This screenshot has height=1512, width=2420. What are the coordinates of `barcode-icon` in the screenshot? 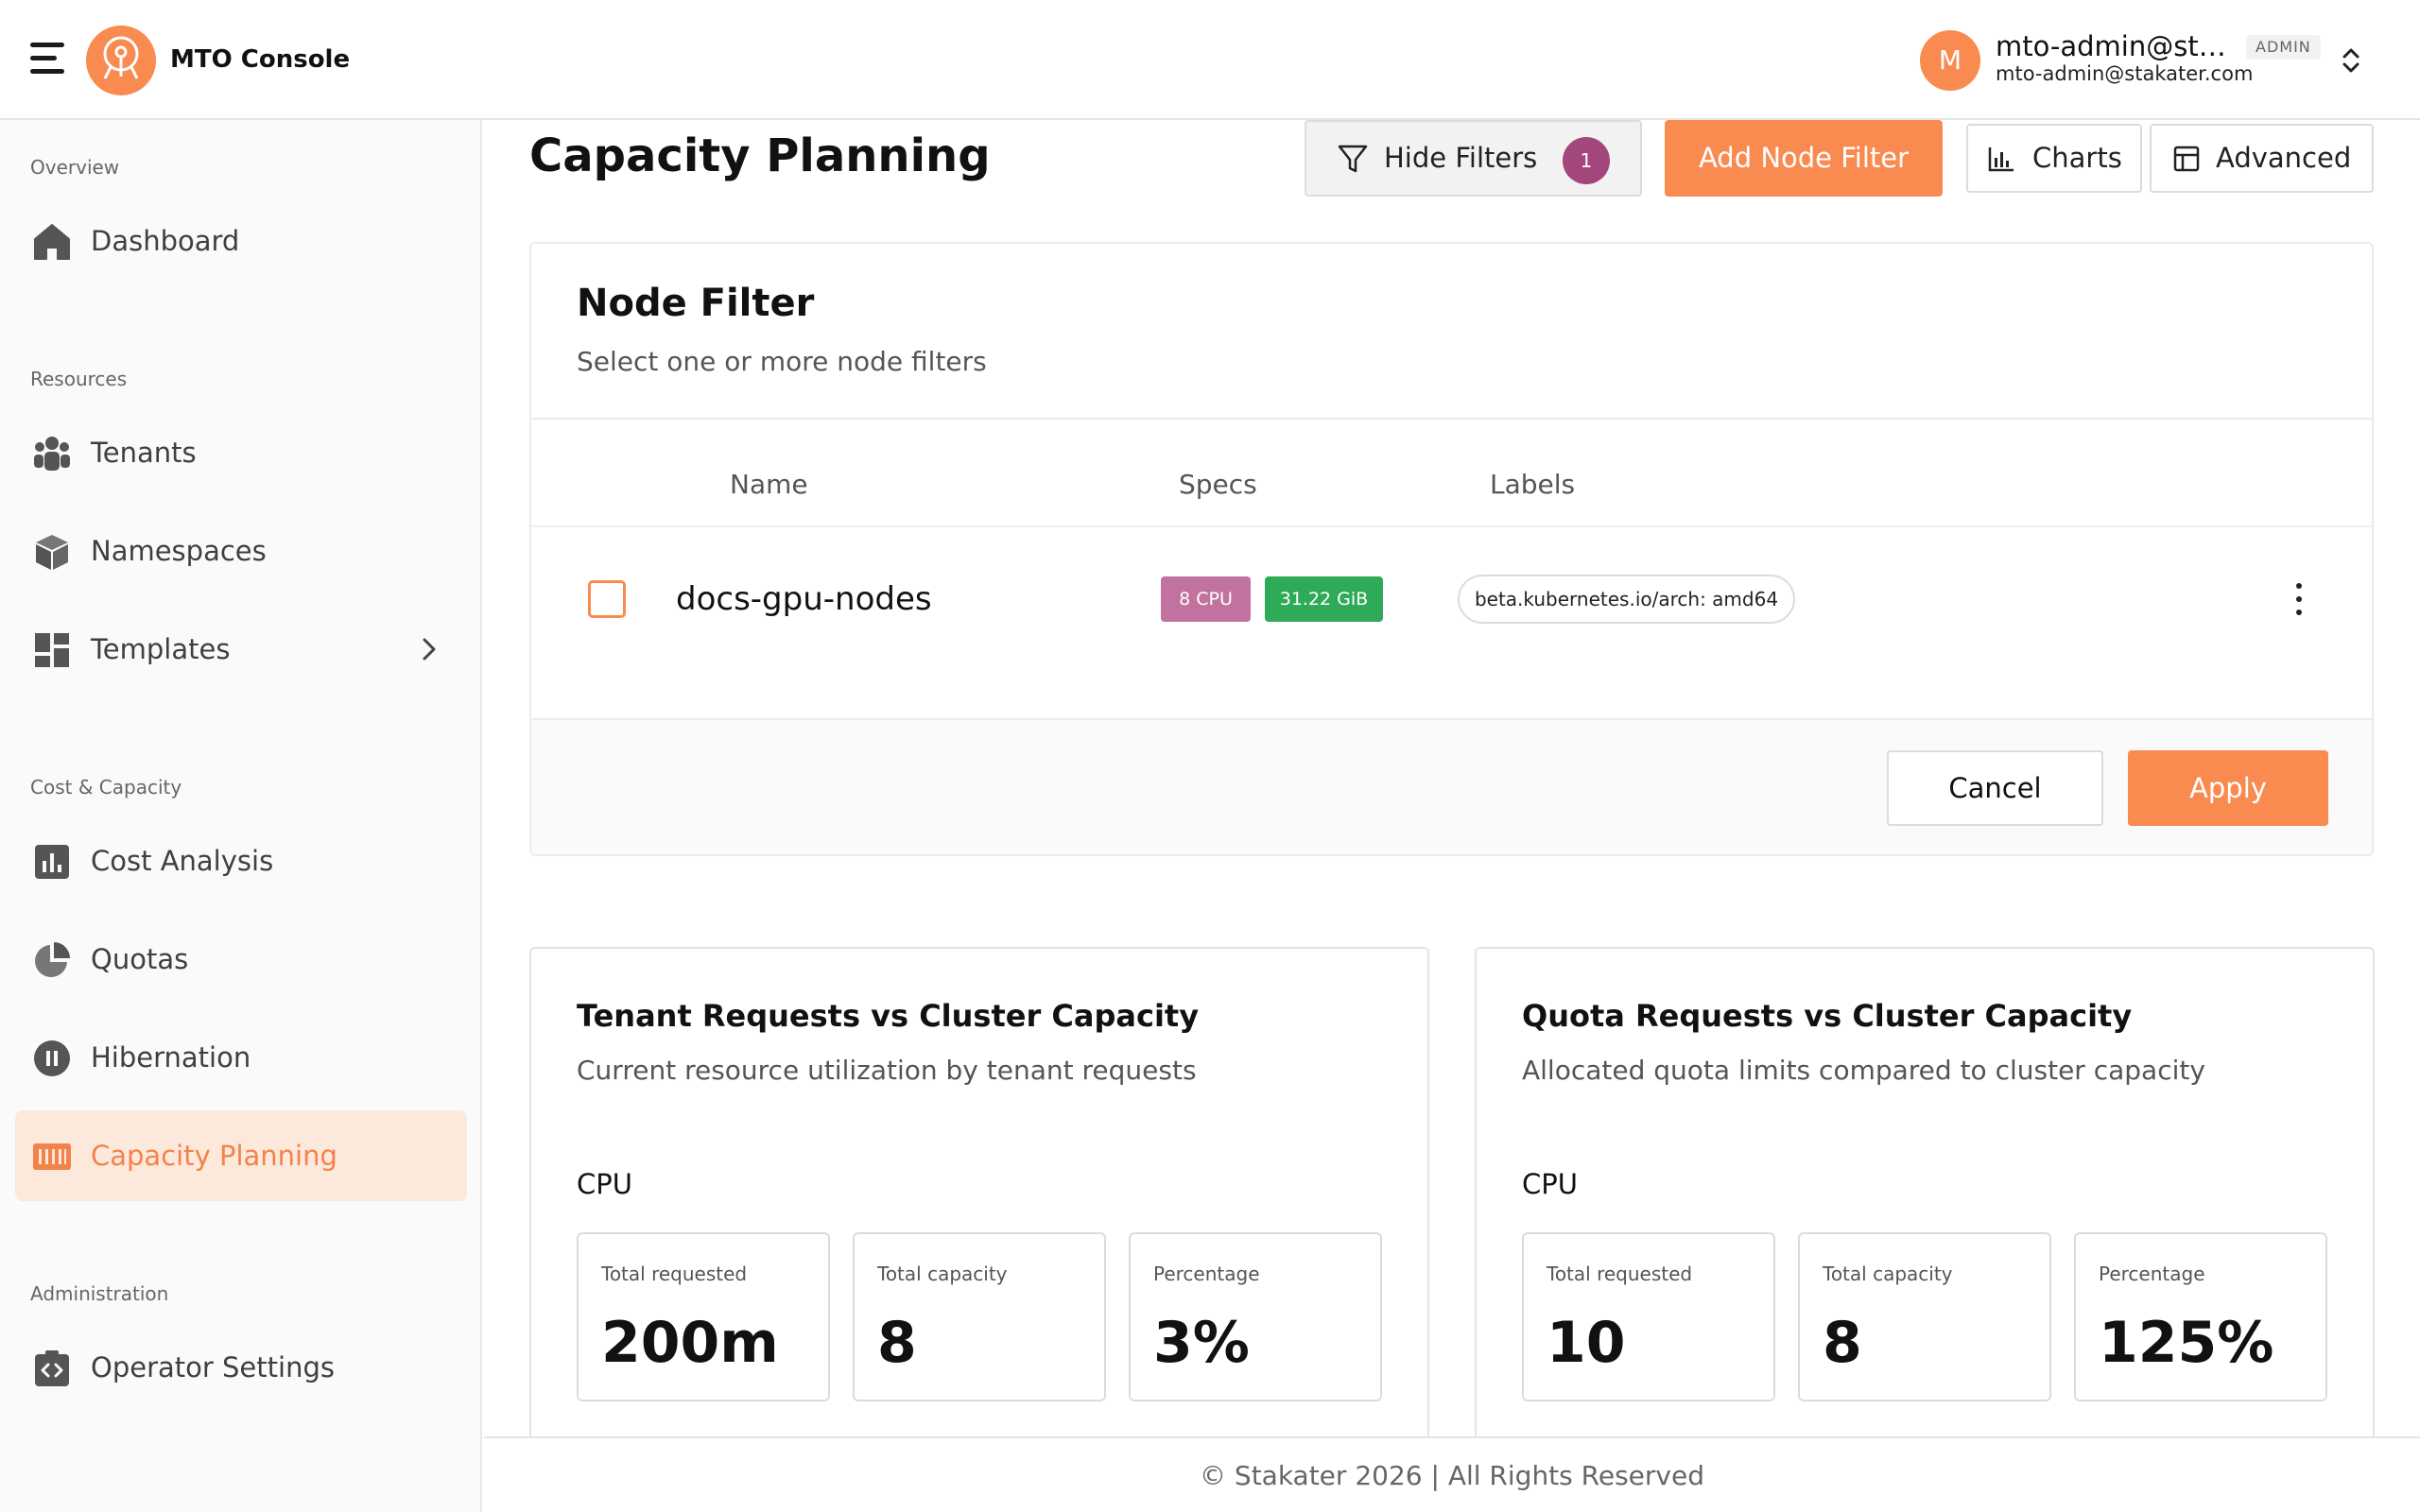 It's located at (52, 1157).